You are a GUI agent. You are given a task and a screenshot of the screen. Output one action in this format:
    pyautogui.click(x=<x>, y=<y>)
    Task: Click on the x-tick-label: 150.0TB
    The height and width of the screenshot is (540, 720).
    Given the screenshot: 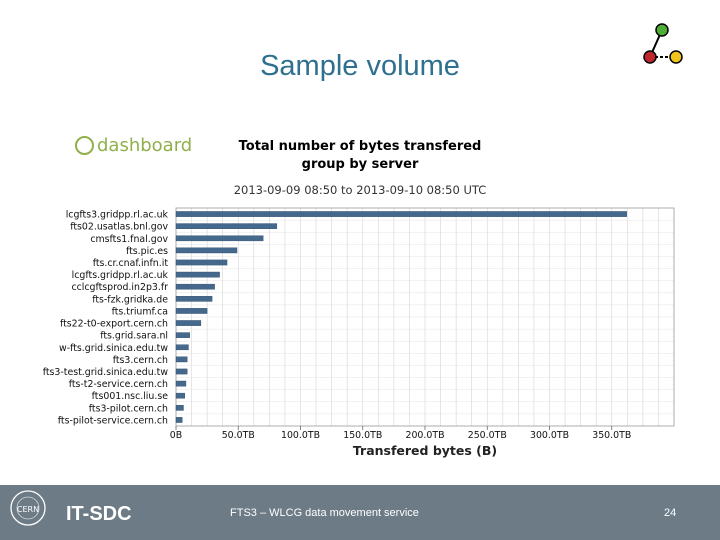 What is the action you would take?
    pyautogui.click(x=362, y=435)
    